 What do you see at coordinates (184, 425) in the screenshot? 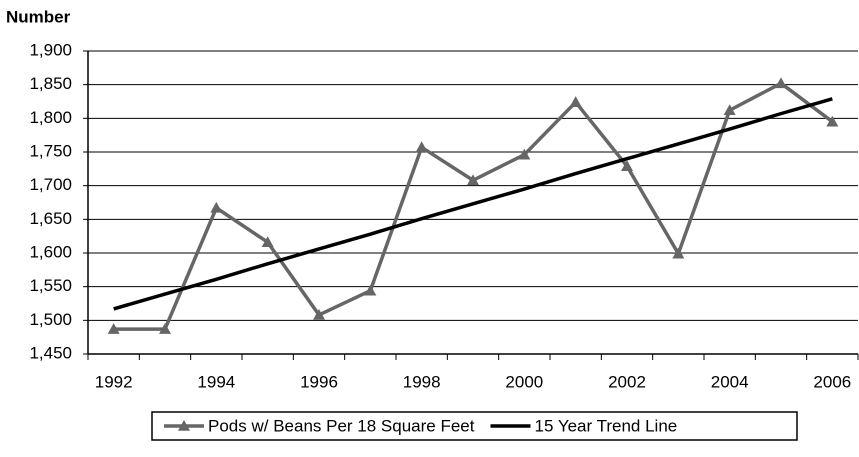
I see `legend-marker` at bounding box center [184, 425].